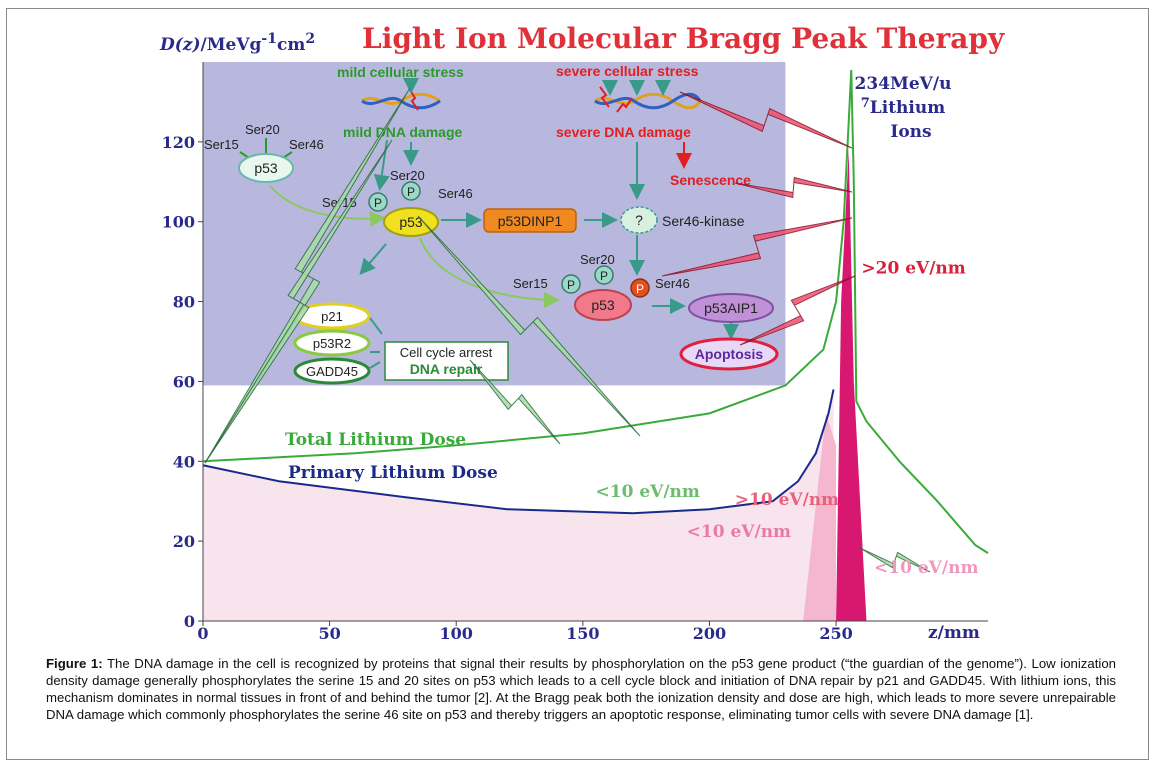 Image resolution: width=1157 pixels, height=766 pixels. I want to click on gadd45-label: GADD45, so click(332, 371).